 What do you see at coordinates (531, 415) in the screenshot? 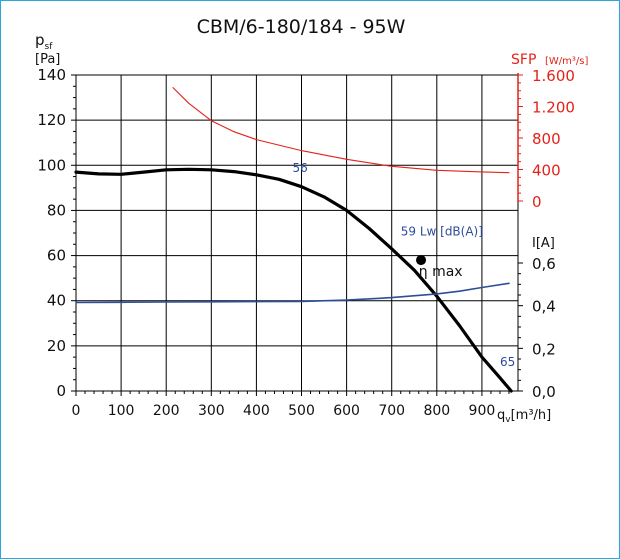
I see `x-axis-unit: [m³/h]` at bounding box center [531, 415].